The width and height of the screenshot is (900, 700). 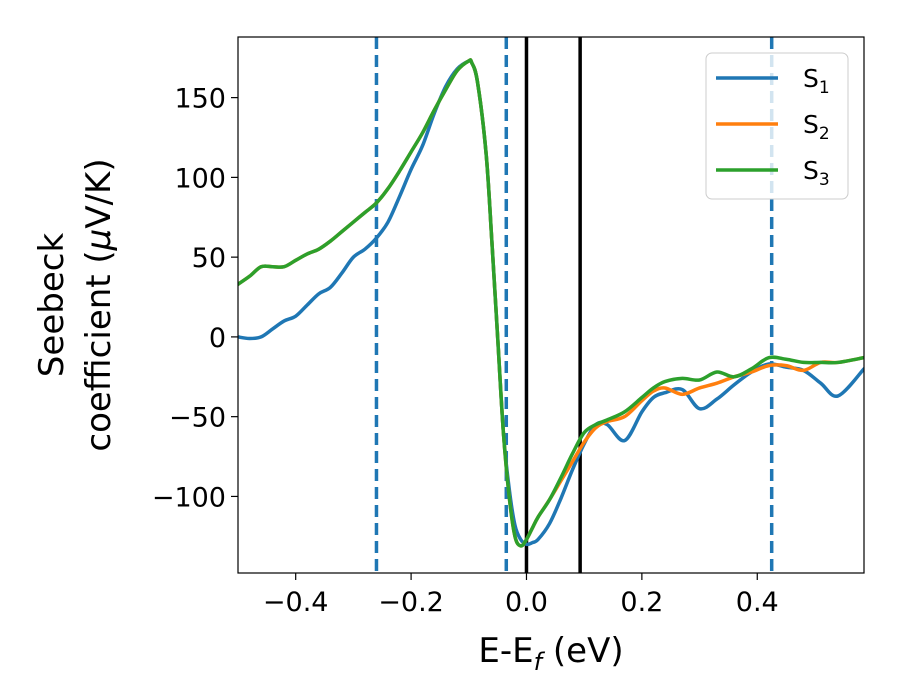 I want to click on x-tick-label: 0.4, so click(x=757, y=602).